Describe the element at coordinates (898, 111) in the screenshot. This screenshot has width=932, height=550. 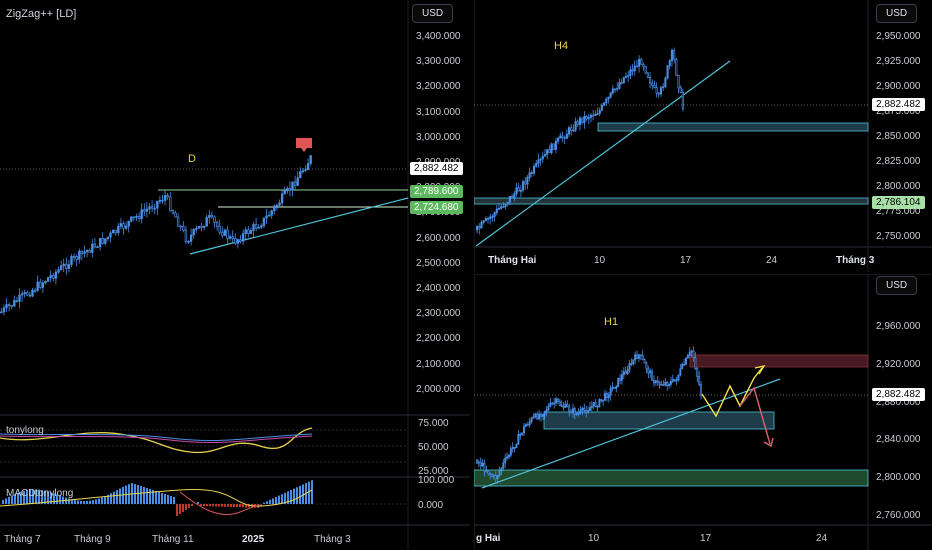
I see `price-axis-label: 2,875.000` at that location.